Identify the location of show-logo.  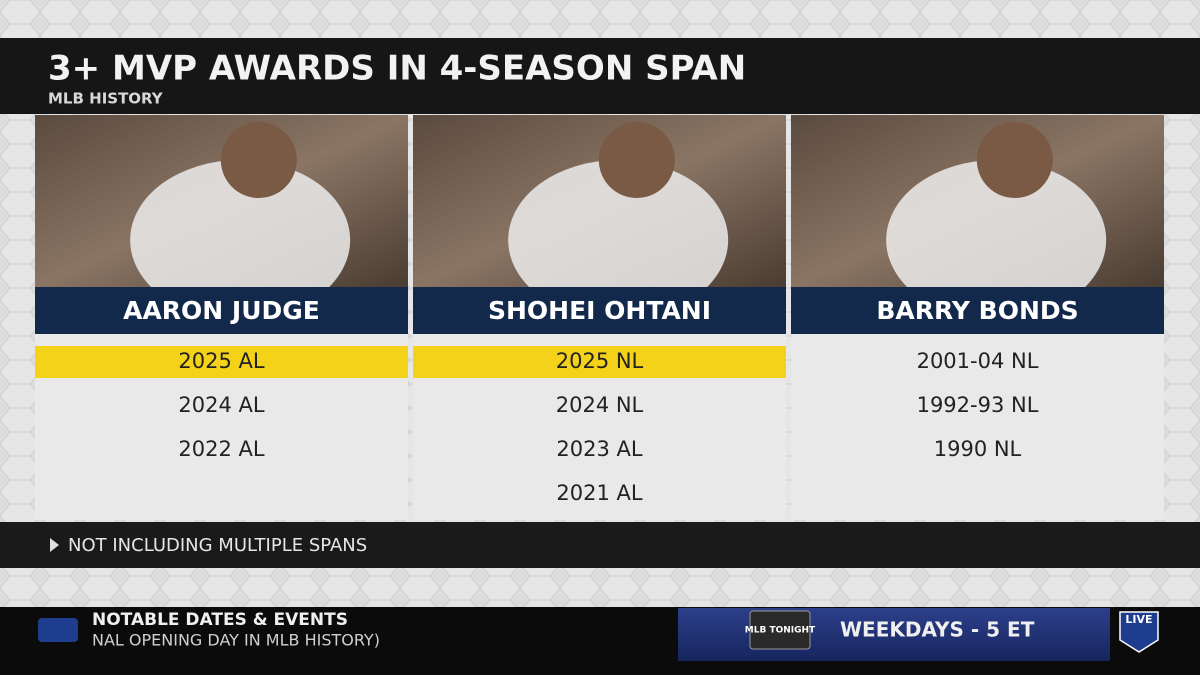
(780, 630).